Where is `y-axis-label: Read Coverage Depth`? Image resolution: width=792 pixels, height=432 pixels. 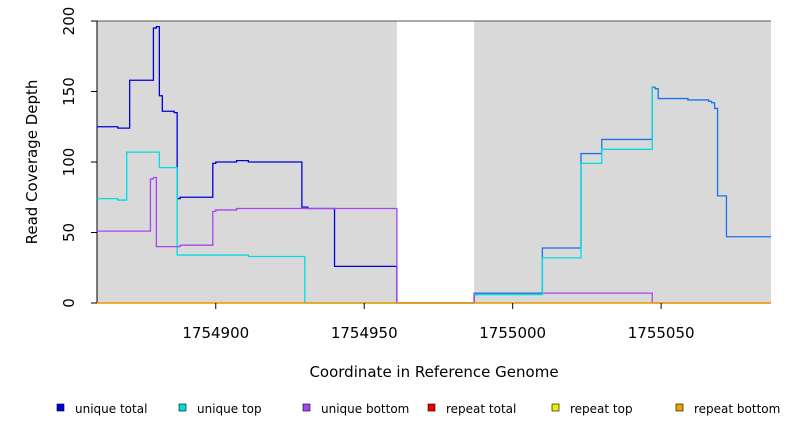 y-axis-label: Read Coverage Depth is located at coordinates (32, 162).